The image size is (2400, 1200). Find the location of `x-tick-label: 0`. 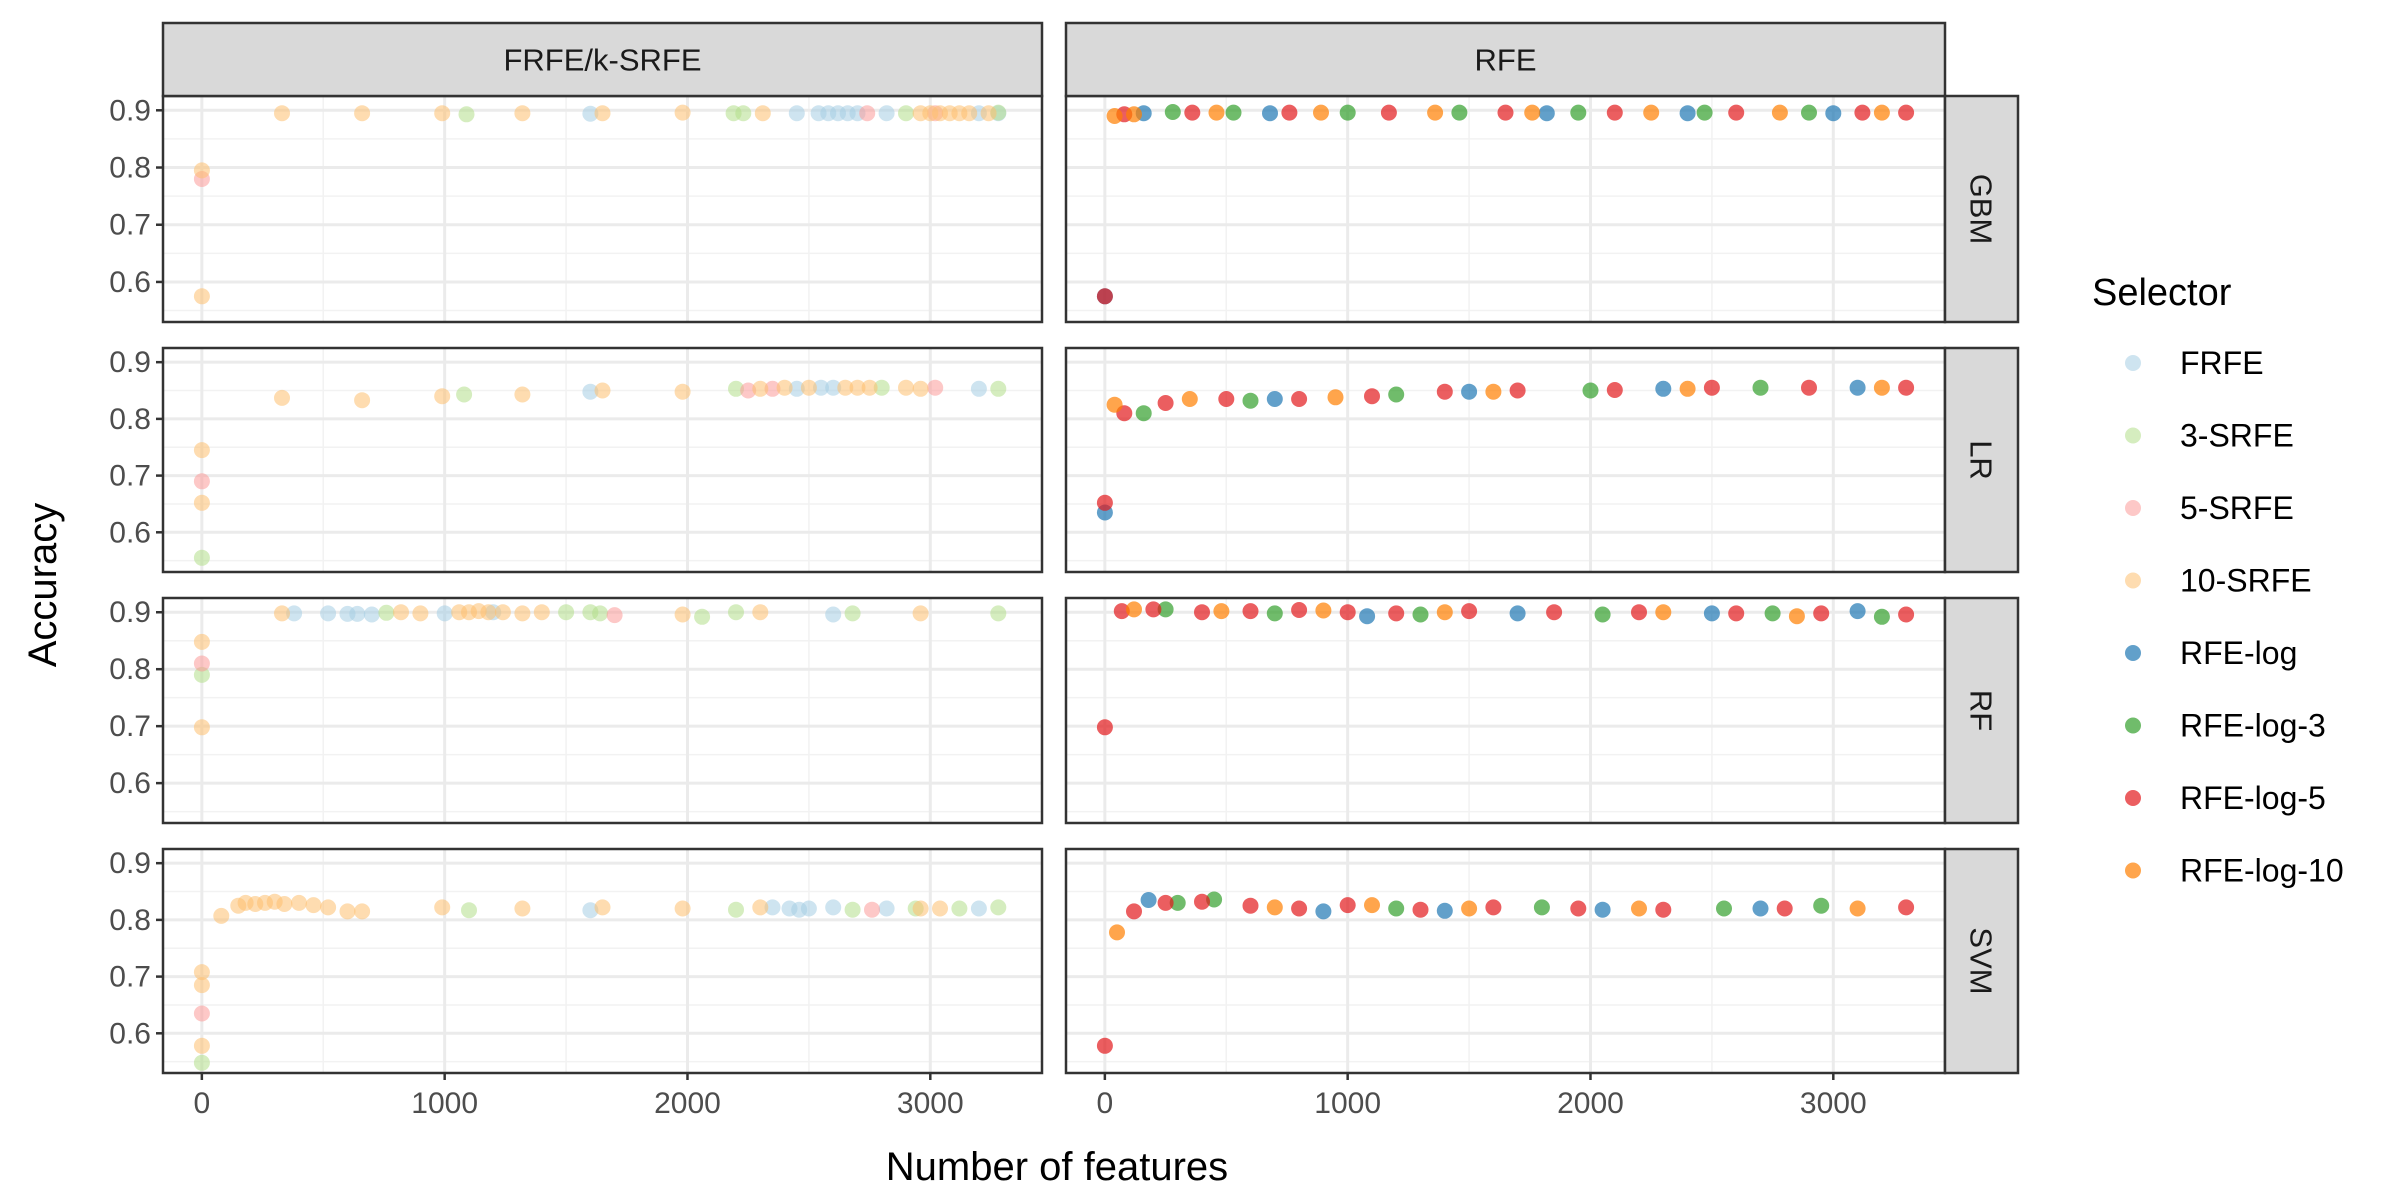

x-tick-label: 0 is located at coordinates (1105, 1103).